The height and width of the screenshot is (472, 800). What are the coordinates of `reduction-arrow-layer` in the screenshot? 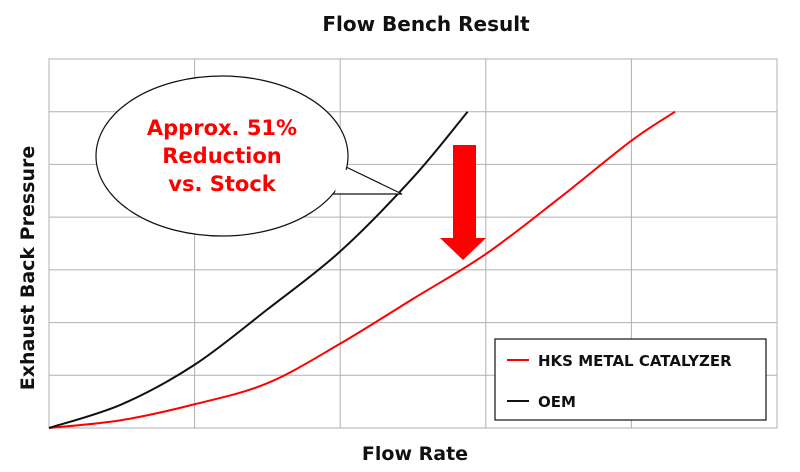 It's located at (463, 202).